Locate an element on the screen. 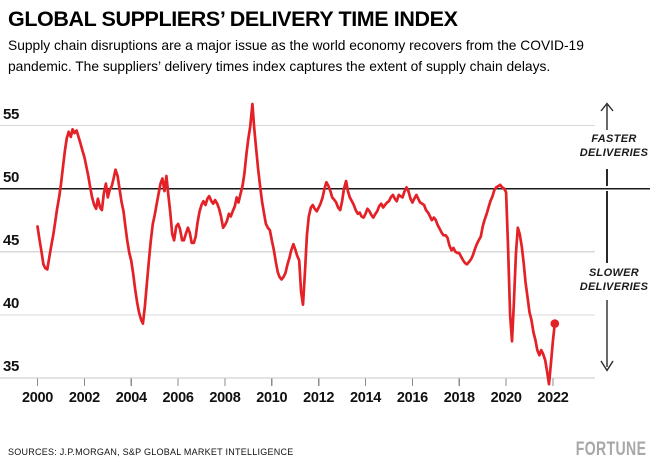 This screenshot has height=467, width=650. x-axis-label-2012: 2012 is located at coordinates (319, 398).